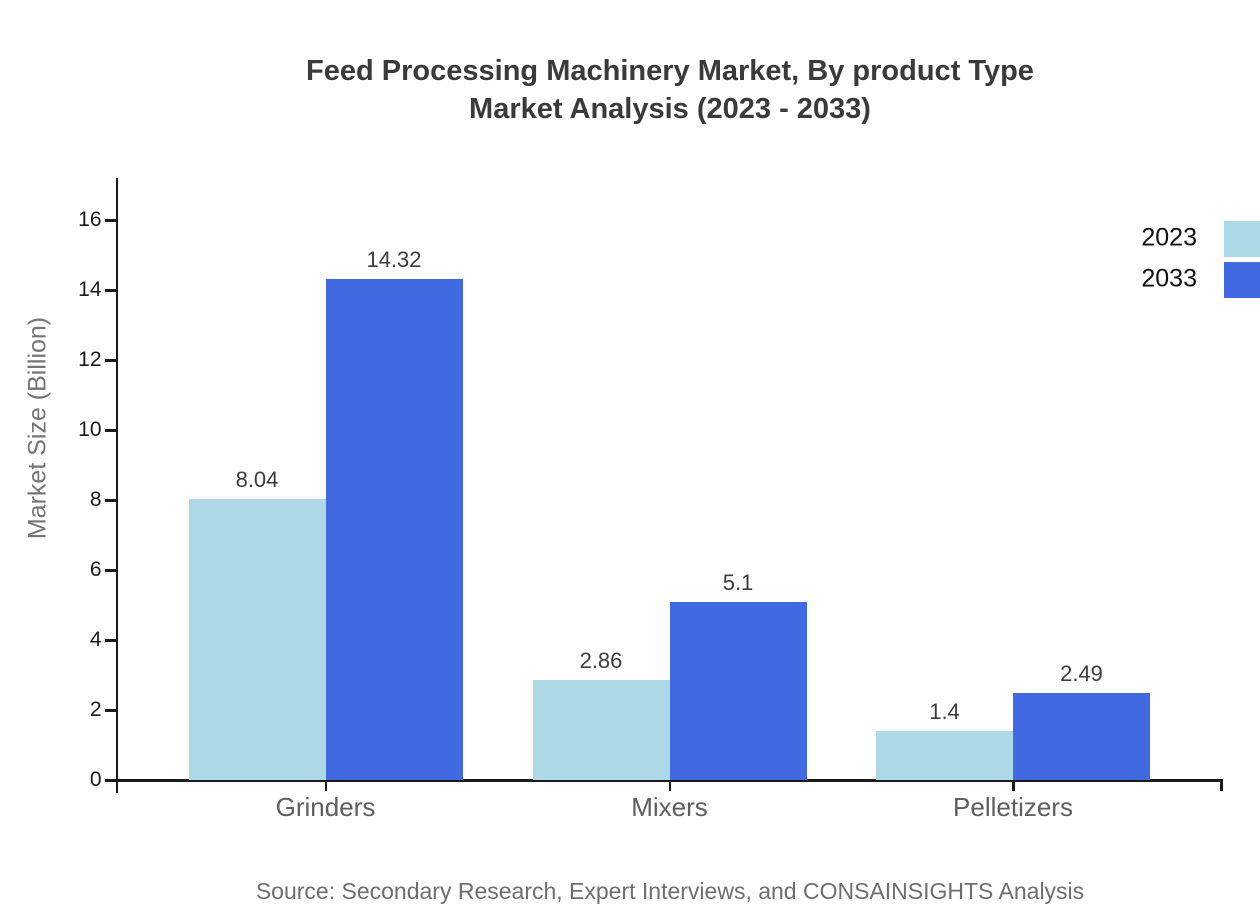 The image size is (1260, 920). What do you see at coordinates (944, 711) in the screenshot?
I see `bar-value-label: 1.4` at bounding box center [944, 711].